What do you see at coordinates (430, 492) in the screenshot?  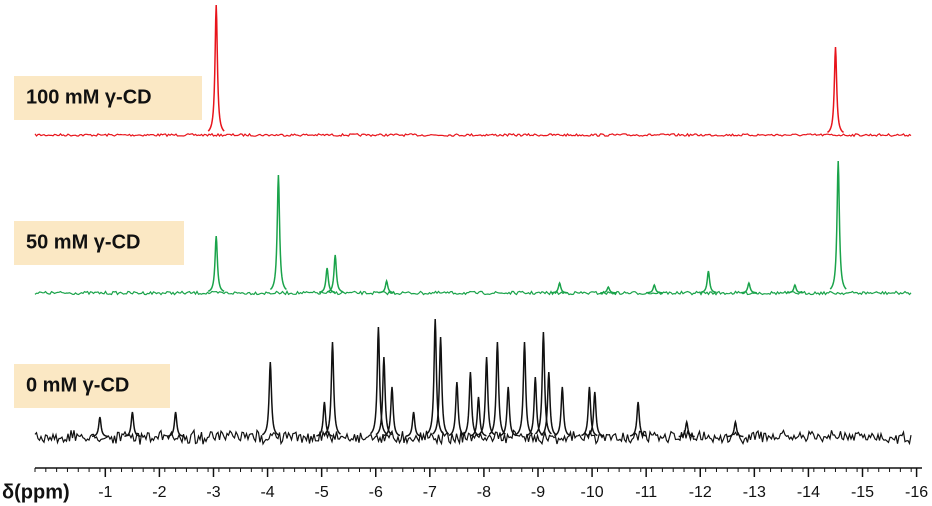 I see `x-tick-label: -7` at bounding box center [430, 492].